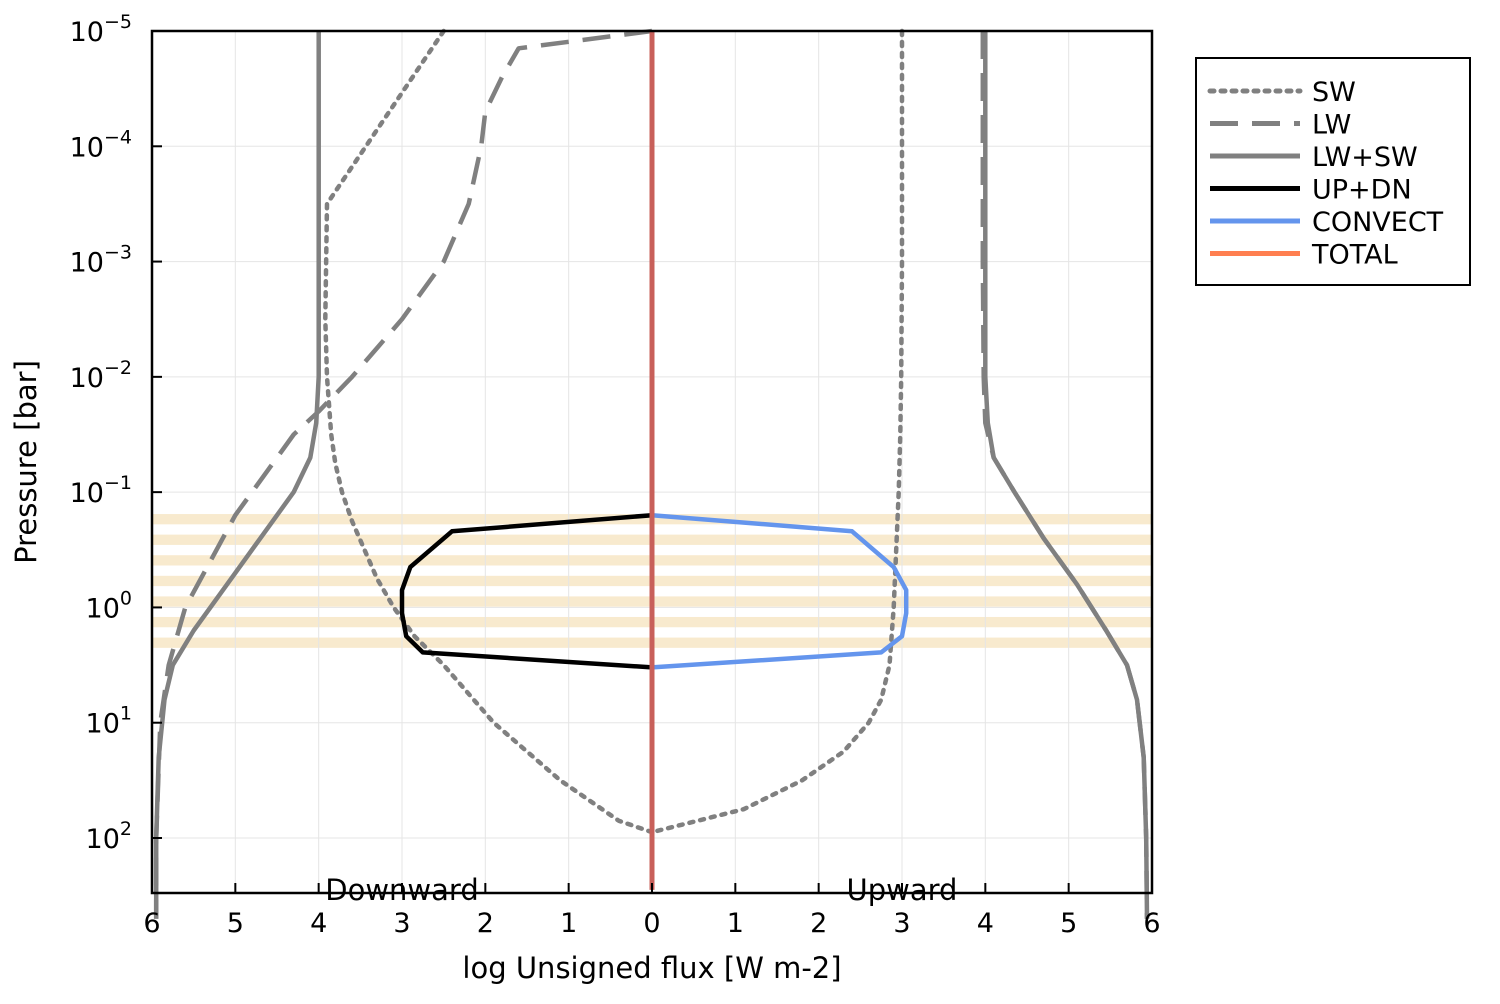  I want to click on y-tick-exponent: 0, so click(126, 598).